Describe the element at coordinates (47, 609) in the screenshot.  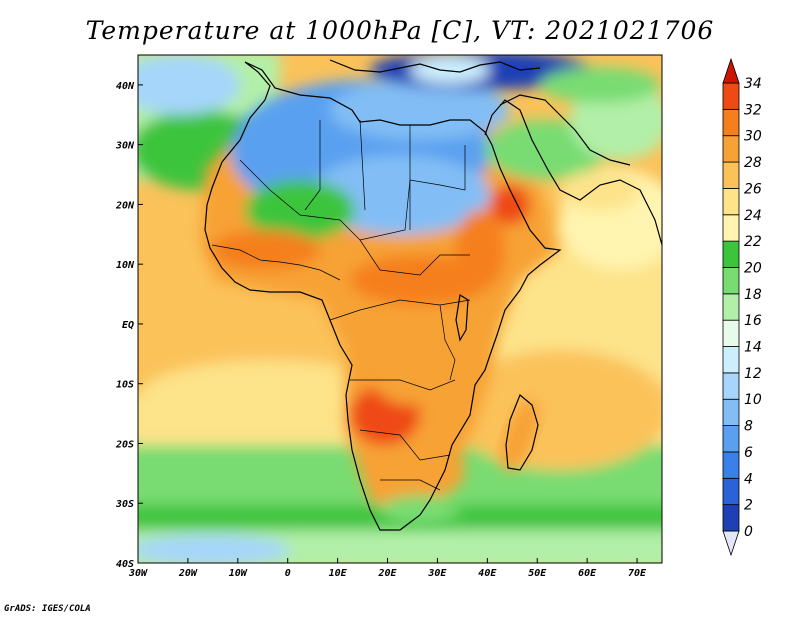
I see `credit-label: GrADS: IGES/COLA` at that location.